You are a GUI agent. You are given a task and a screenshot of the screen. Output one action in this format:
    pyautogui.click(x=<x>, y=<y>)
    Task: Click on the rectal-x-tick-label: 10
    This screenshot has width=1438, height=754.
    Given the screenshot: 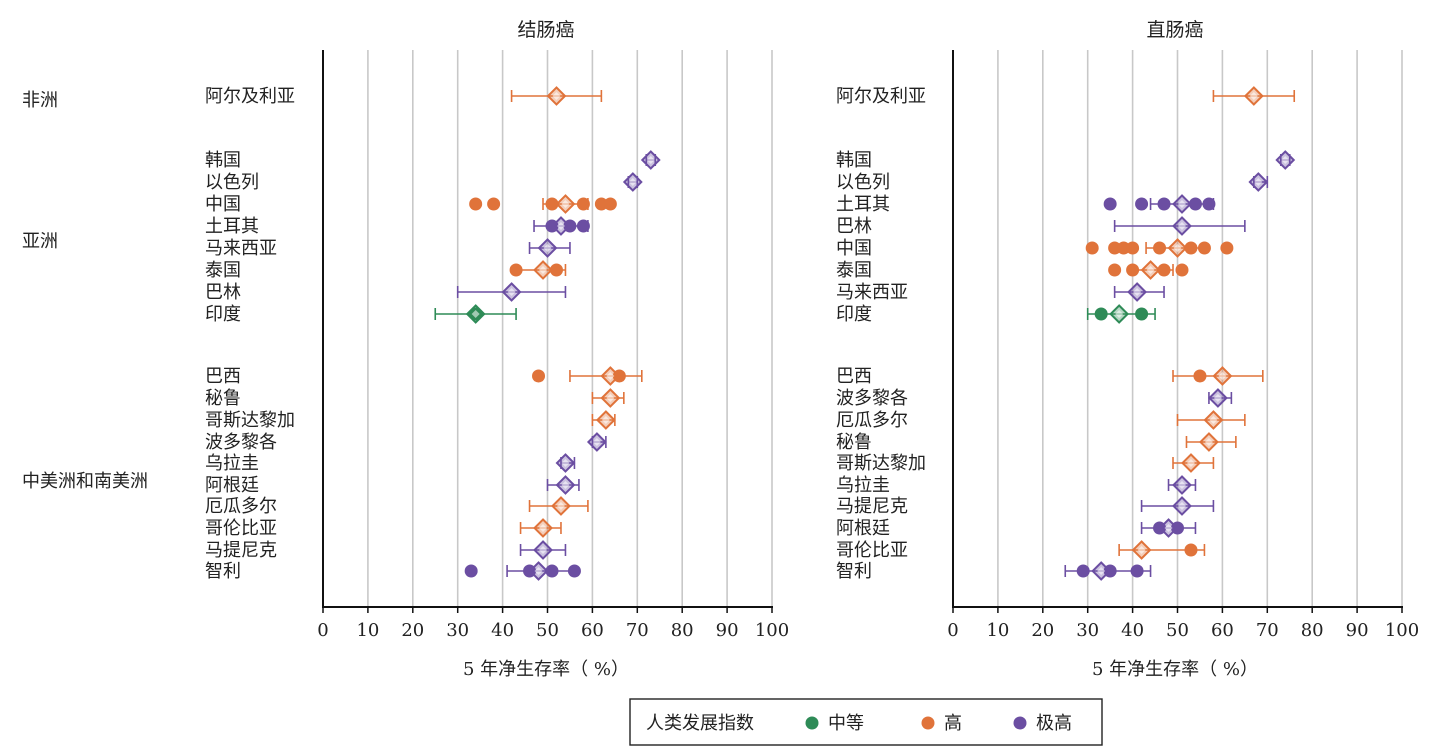 What is the action you would take?
    pyautogui.click(x=997, y=630)
    